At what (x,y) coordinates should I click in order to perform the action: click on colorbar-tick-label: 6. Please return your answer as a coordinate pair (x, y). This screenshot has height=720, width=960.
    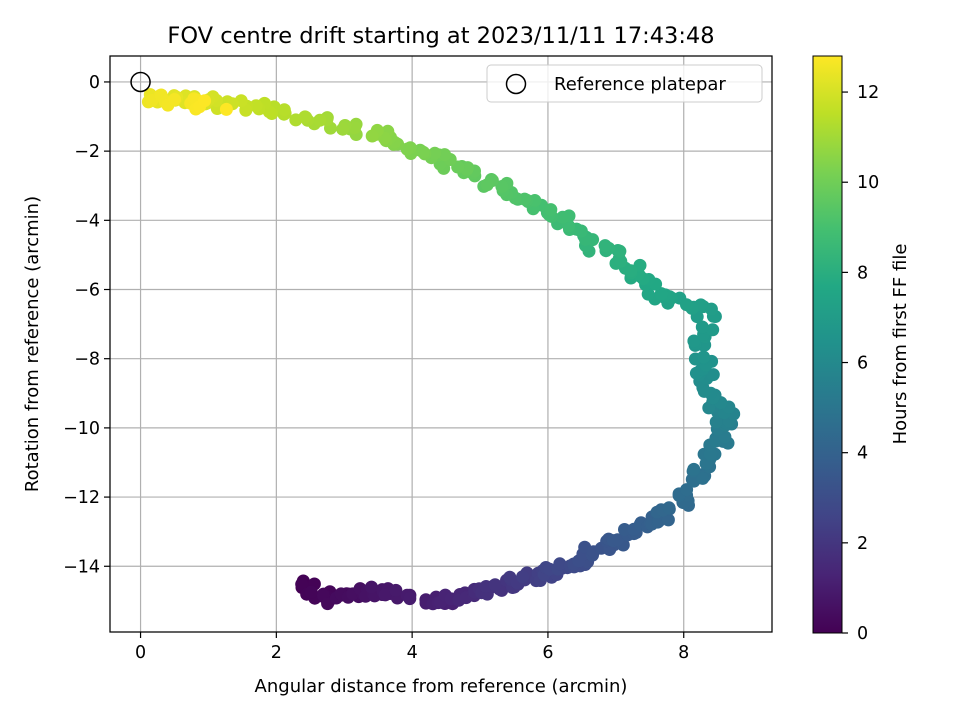
    Looking at the image, I should click on (862, 364).